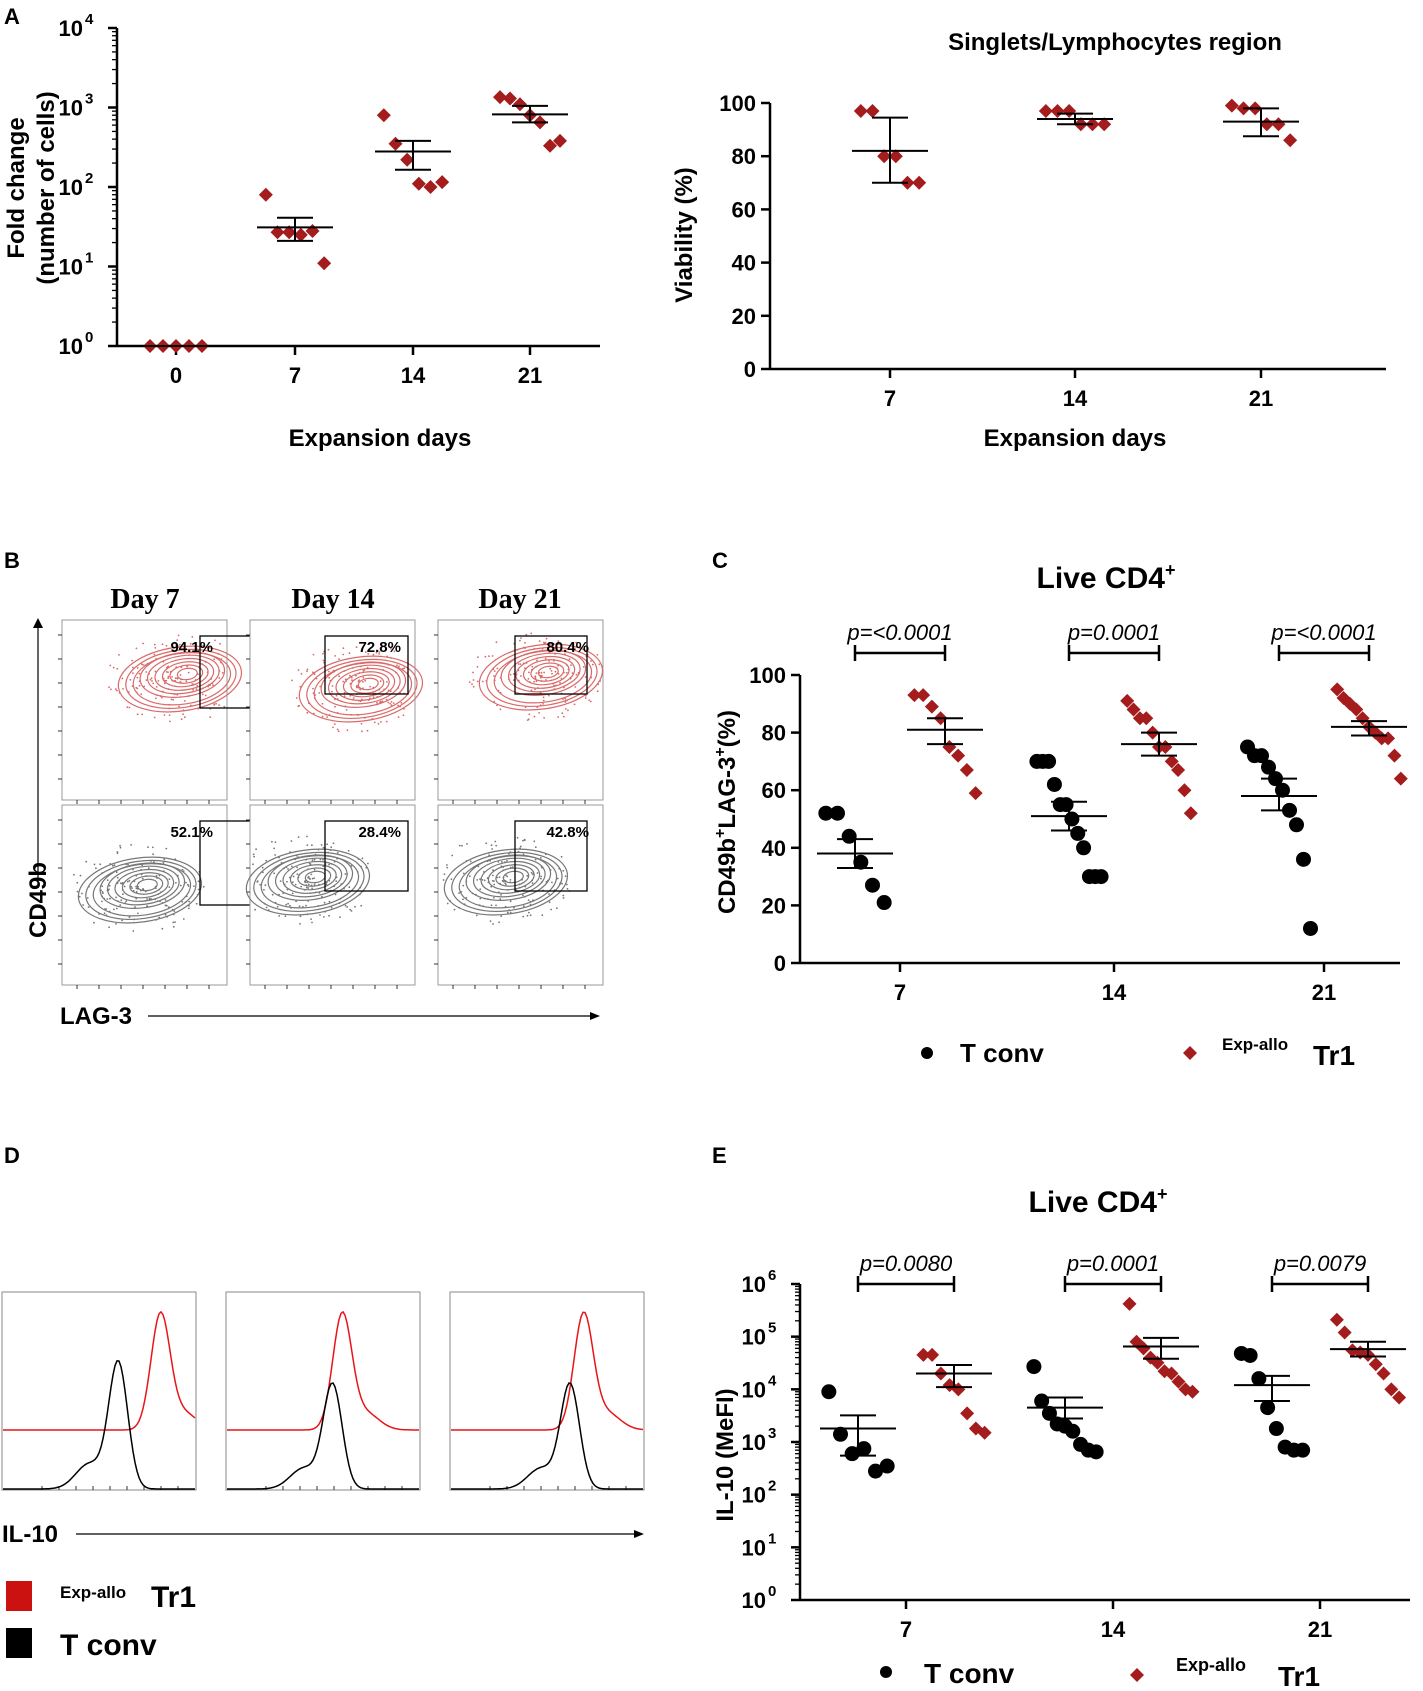  What do you see at coordinates (96, 1016) in the screenshot?
I see `flow-xlabel: LAG-3` at bounding box center [96, 1016].